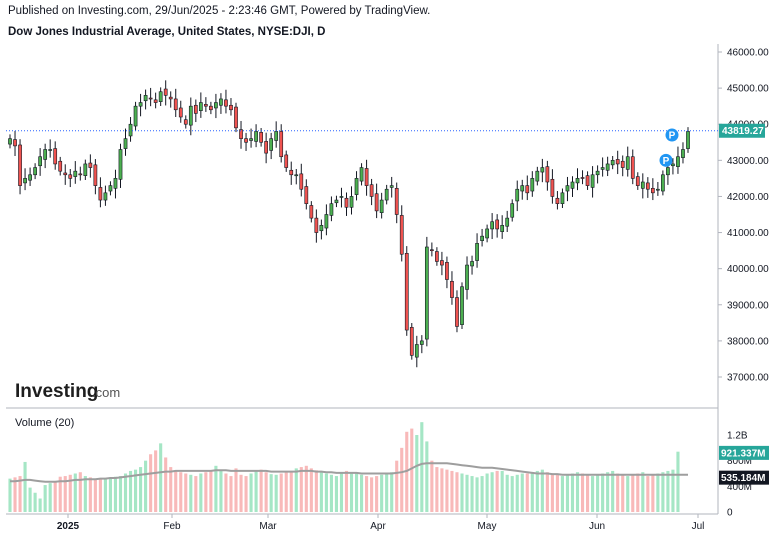 The width and height of the screenshot is (773, 538). I want to click on volume-ma-tag, so click(744, 477).